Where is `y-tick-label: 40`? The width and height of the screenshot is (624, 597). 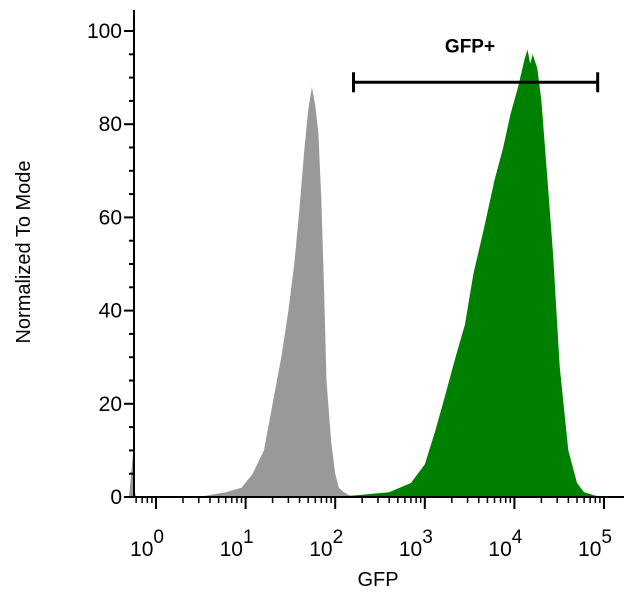
y-tick-label: 40 is located at coordinates (110, 311).